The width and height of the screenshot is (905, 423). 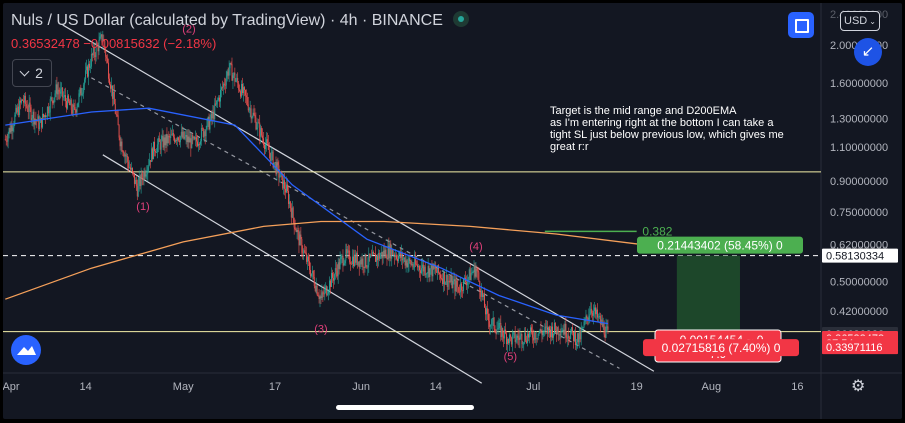 I want to click on home-indicator, so click(x=405, y=407).